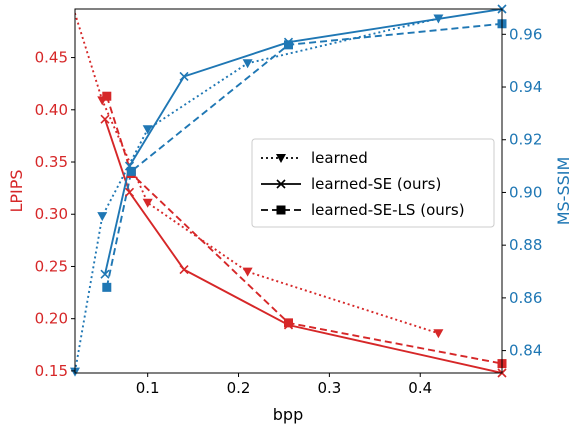 The image size is (581, 431). I want to click on legend-entry-0-label: learned, so click(339, 158).